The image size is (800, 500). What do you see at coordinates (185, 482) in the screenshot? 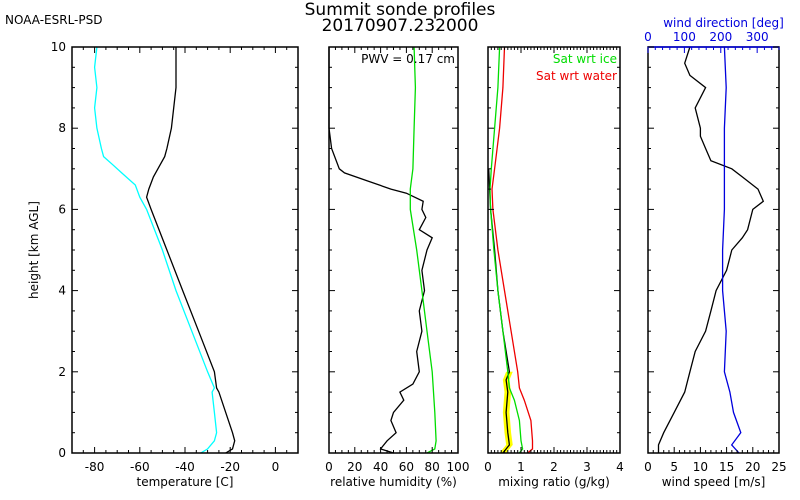
I see `x-axis-label: temperature [C]` at bounding box center [185, 482].